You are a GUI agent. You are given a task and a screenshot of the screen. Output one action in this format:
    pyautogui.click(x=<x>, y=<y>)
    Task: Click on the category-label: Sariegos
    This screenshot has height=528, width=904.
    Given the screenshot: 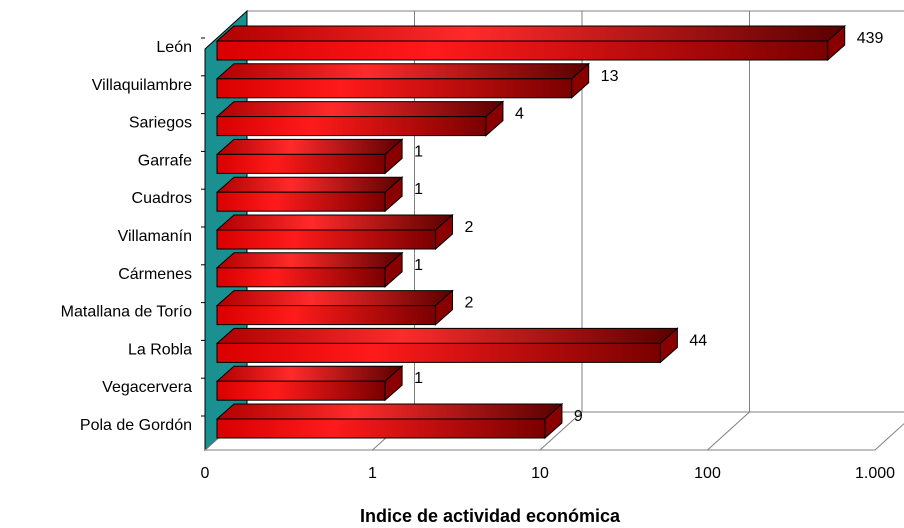 What is the action you would take?
    pyautogui.click(x=160, y=123)
    